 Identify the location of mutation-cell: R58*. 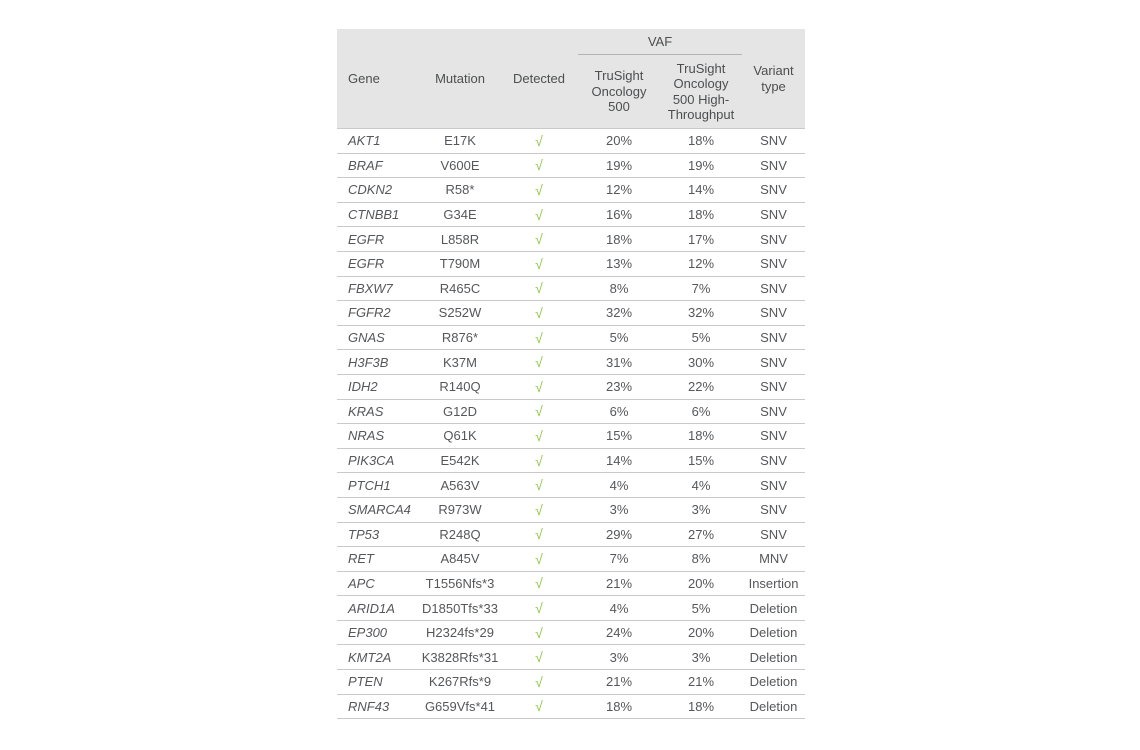
(460, 190).